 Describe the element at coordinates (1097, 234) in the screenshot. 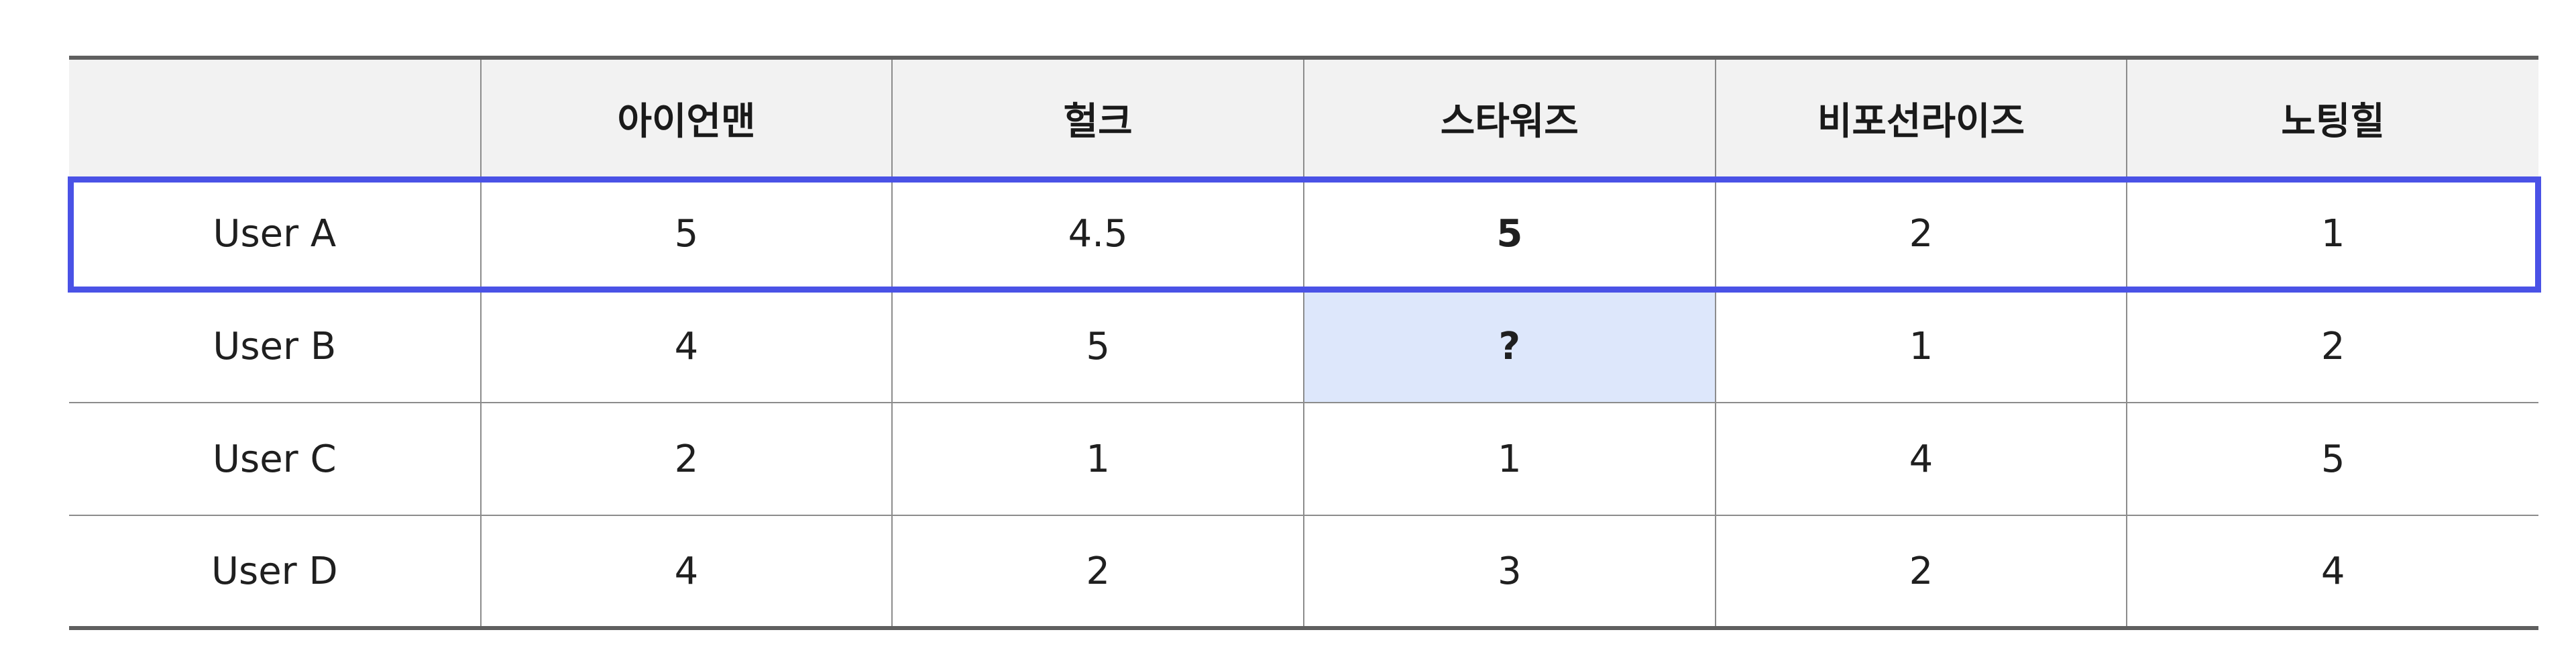

I see `rating-cell: 4.5` at that location.